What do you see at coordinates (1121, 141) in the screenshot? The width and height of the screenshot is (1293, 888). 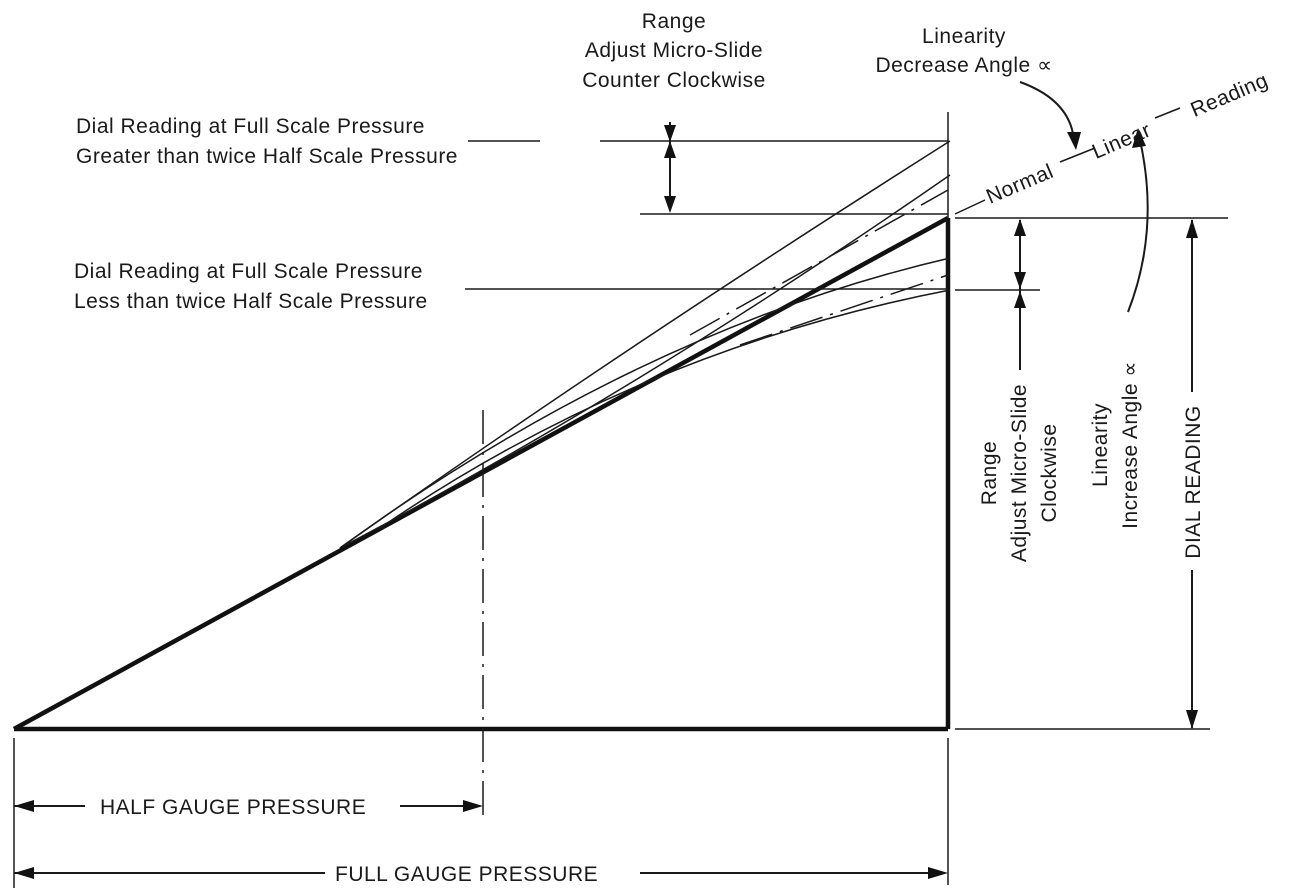 I see `linear-word: Linear` at bounding box center [1121, 141].